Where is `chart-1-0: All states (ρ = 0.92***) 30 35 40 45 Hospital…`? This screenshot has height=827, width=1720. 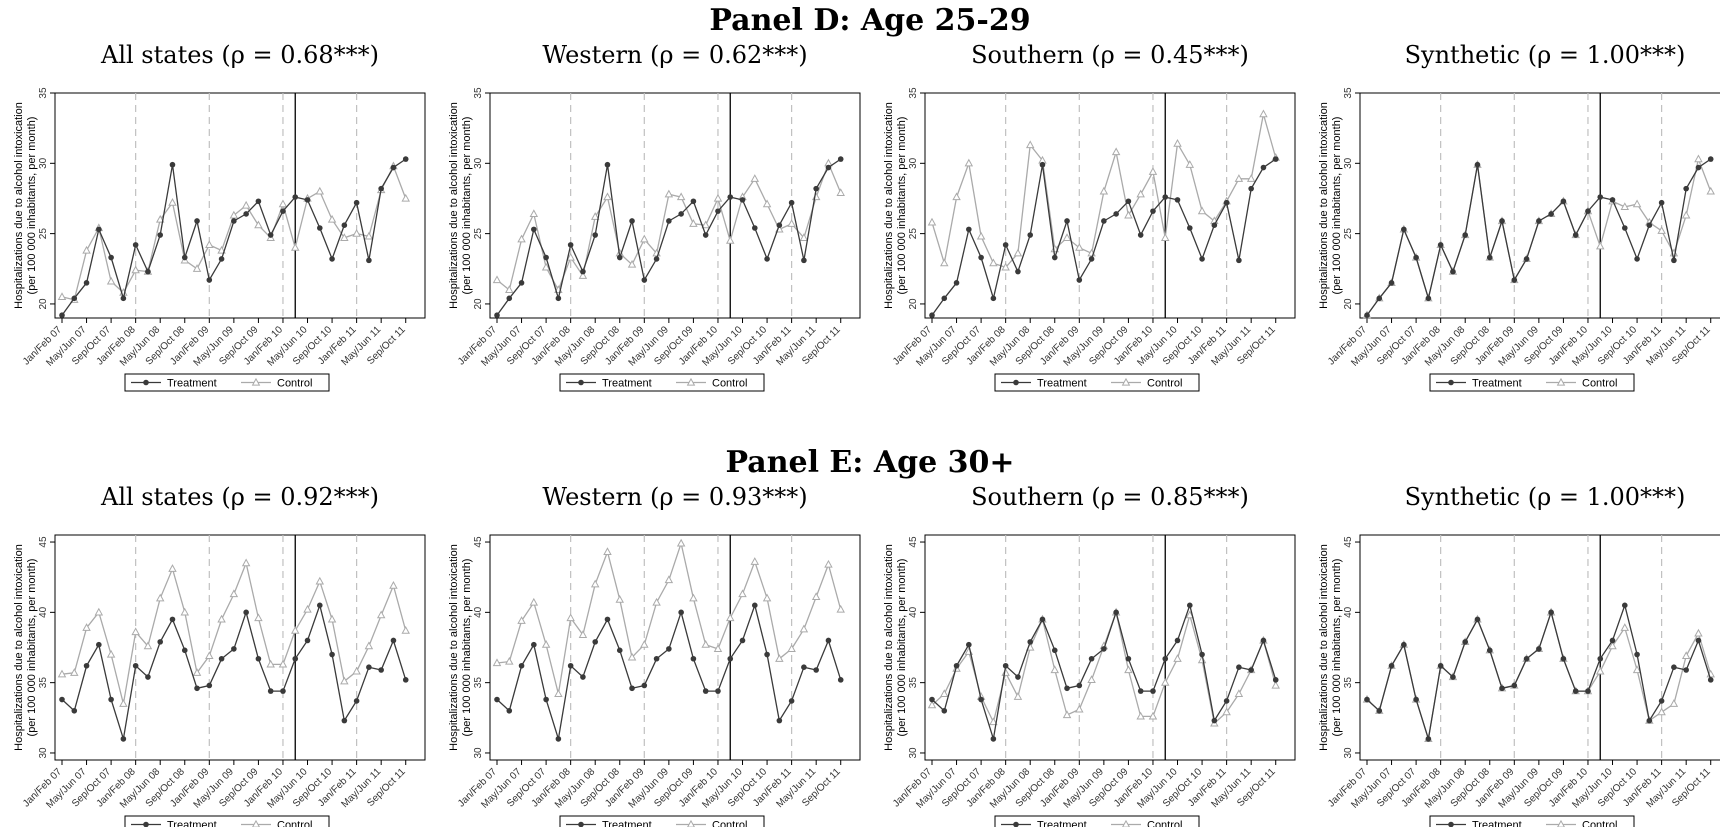
chart-1-0: All states (ρ = 0.92***) 30 35 40 45 Hospital… is located at coordinates (219, 655).